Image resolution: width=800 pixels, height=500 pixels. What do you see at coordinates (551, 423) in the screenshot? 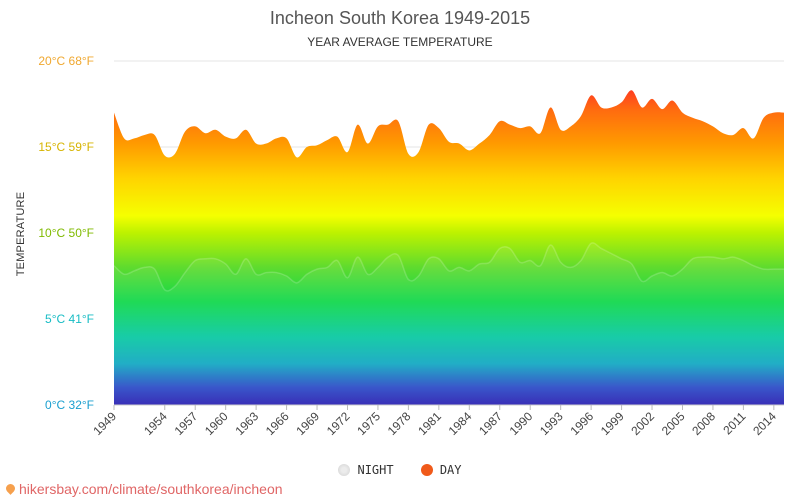
I see `x-tick-label: 1993` at bounding box center [551, 423].